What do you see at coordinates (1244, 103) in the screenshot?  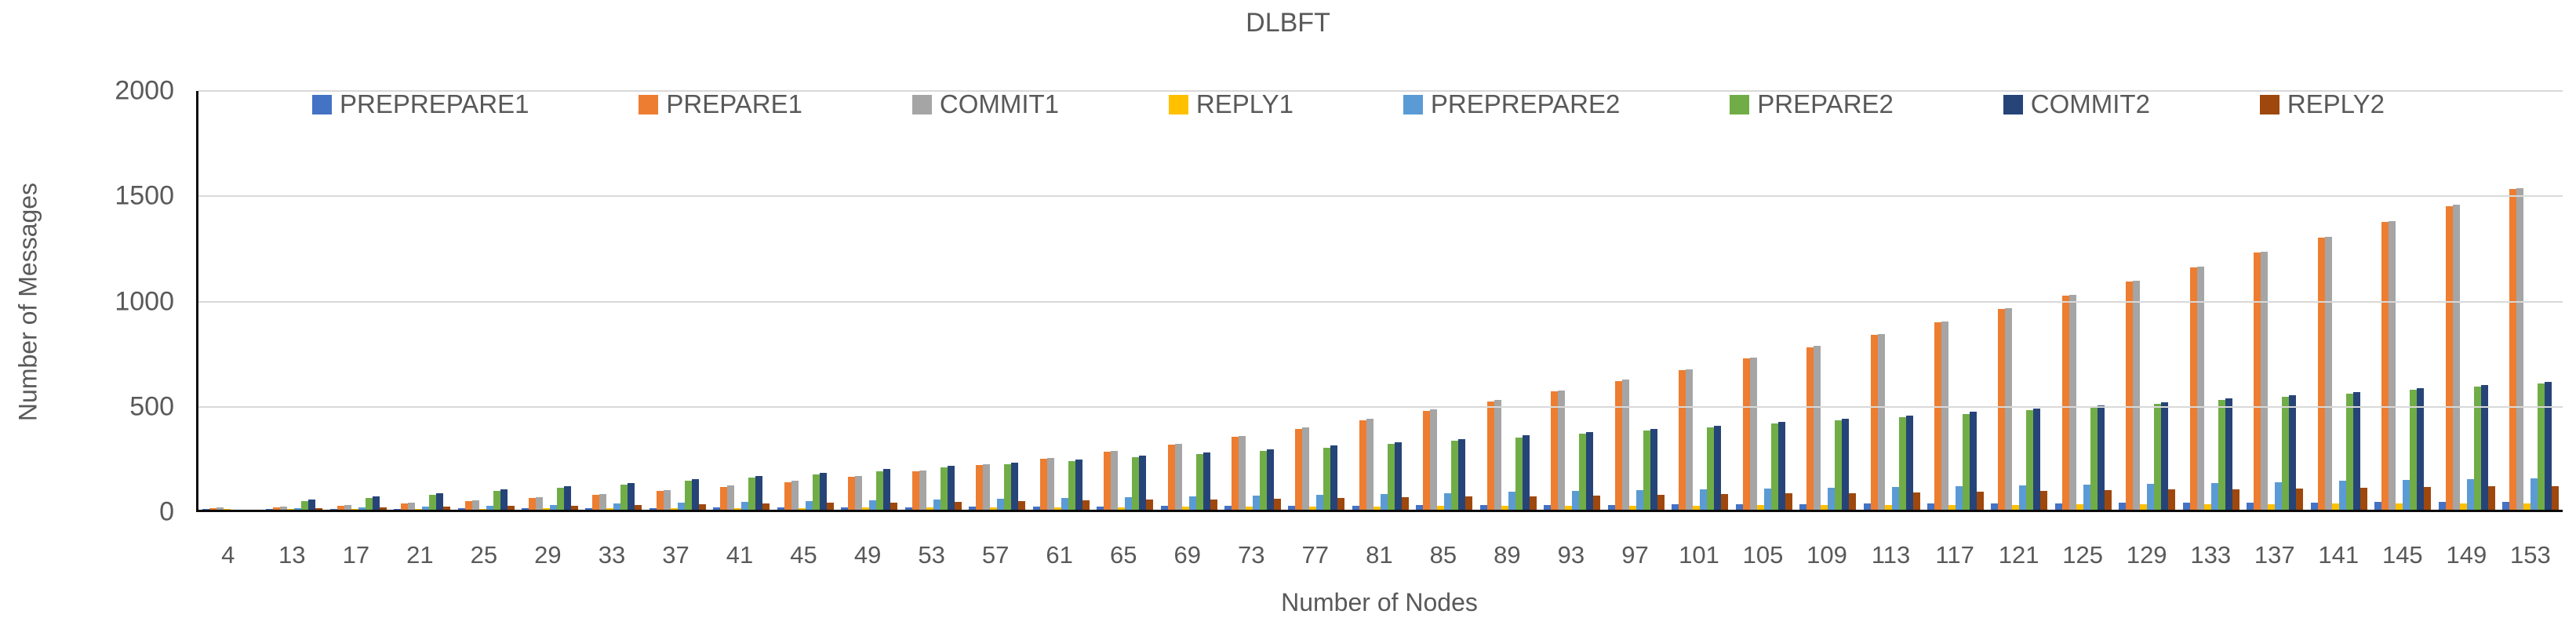 I see `legend-label: REPLY1` at bounding box center [1244, 103].